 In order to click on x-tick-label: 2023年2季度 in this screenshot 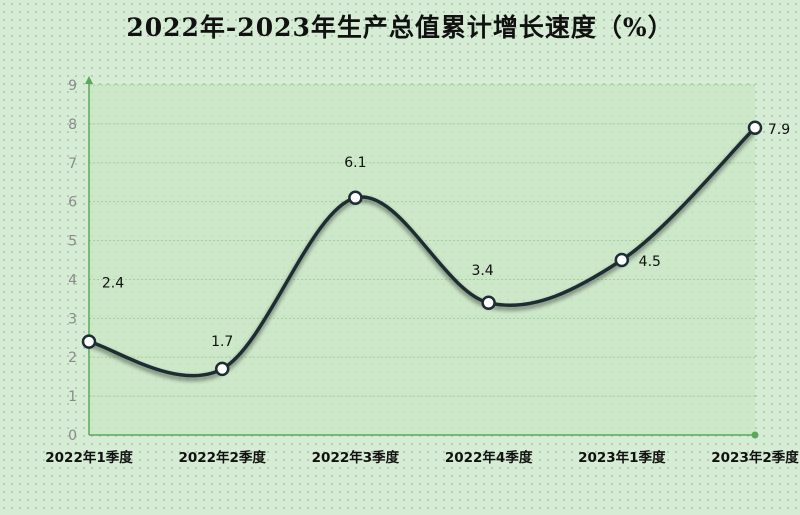, I will do `click(755, 457)`.